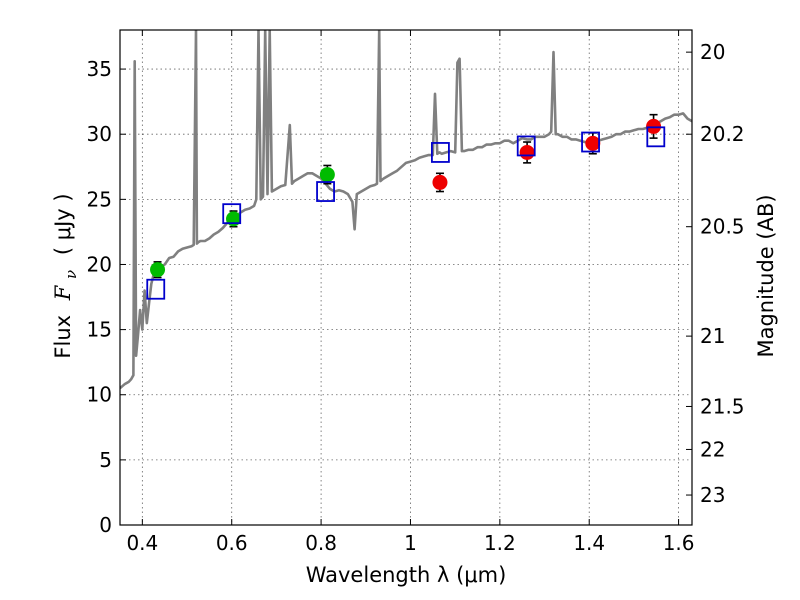 This screenshot has height=600, width=800. What do you see at coordinates (722, 227) in the screenshot?
I see `right-tick-label: 20.5` at bounding box center [722, 227].